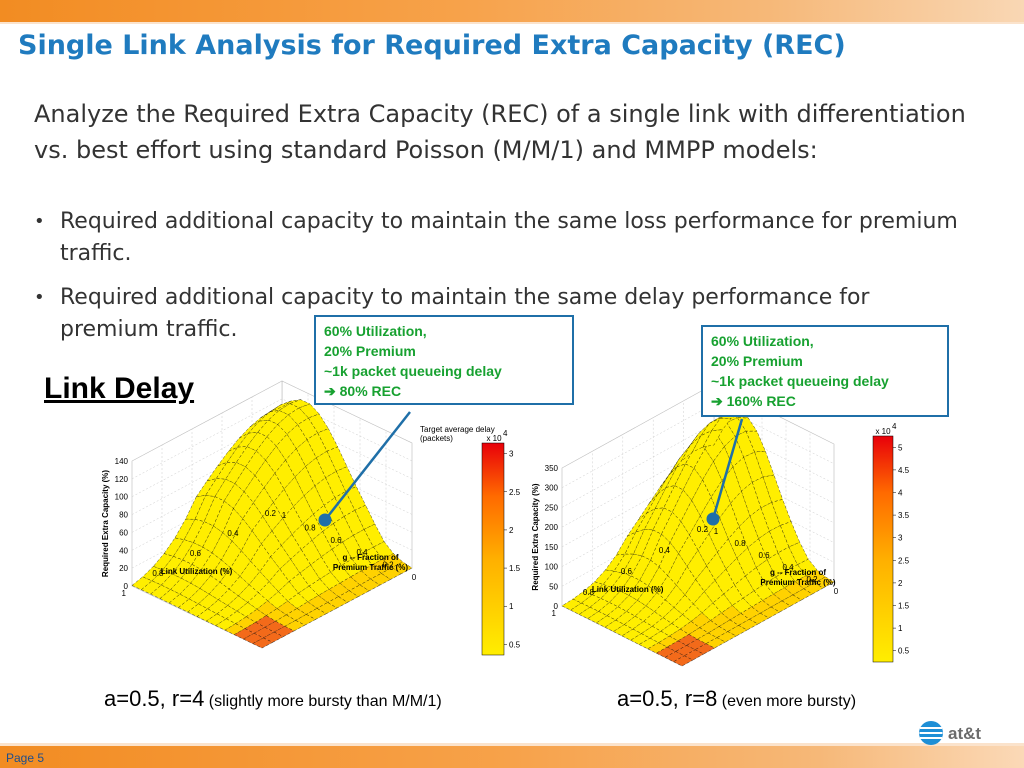 This screenshot has height=768, width=1024. What do you see at coordinates (667, 698) in the screenshot?
I see `caption-params: a=0.5, r=8` at bounding box center [667, 698].